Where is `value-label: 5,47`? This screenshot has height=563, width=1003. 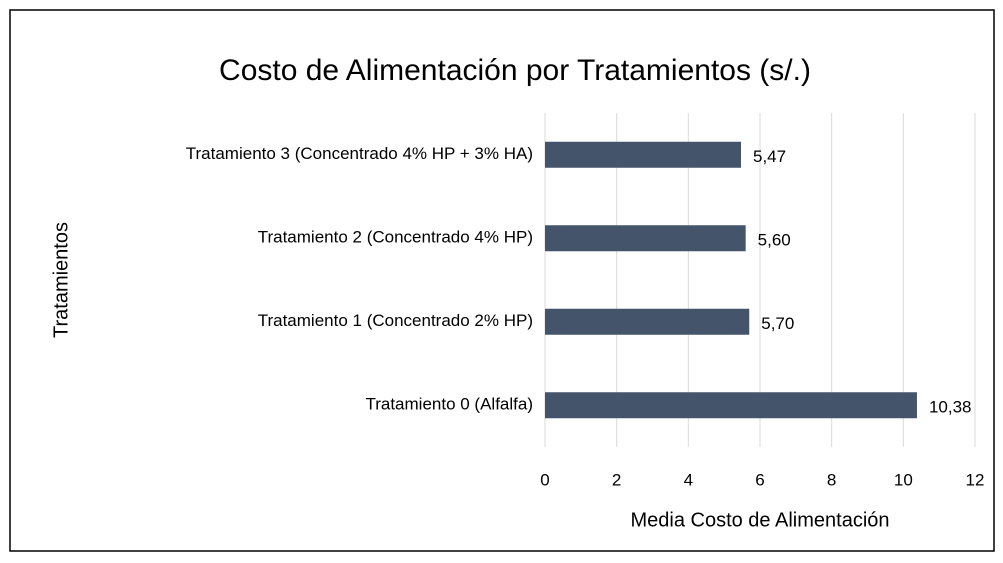
value-label: 5,47 is located at coordinates (769, 156).